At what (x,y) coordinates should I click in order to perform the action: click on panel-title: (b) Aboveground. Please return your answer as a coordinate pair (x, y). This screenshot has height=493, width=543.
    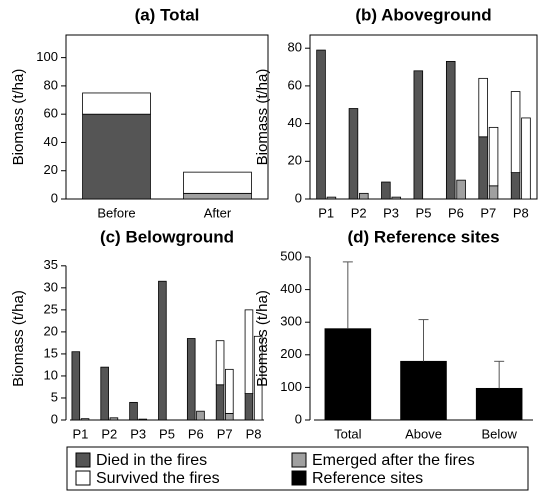
    Looking at the image, I should click on (423, 14).